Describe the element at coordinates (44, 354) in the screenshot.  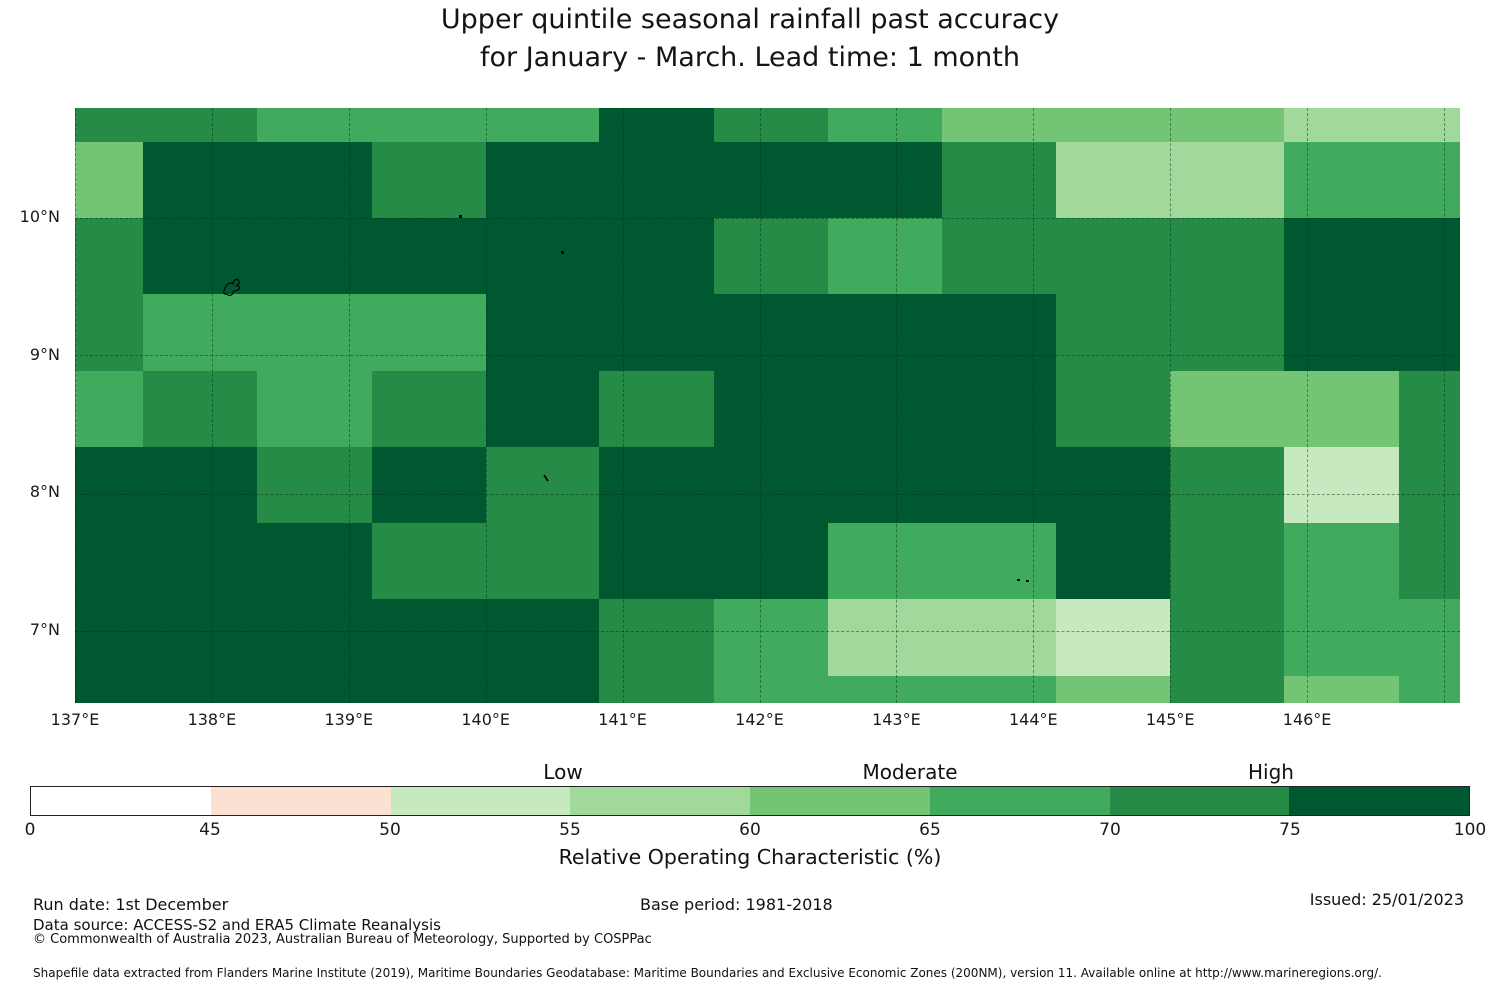
I see `y-tick-label: 9°N` at that location.